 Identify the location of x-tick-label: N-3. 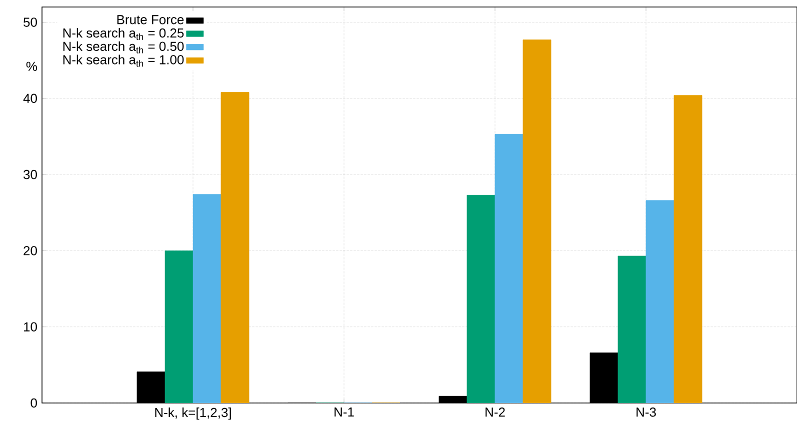
(646, 412).